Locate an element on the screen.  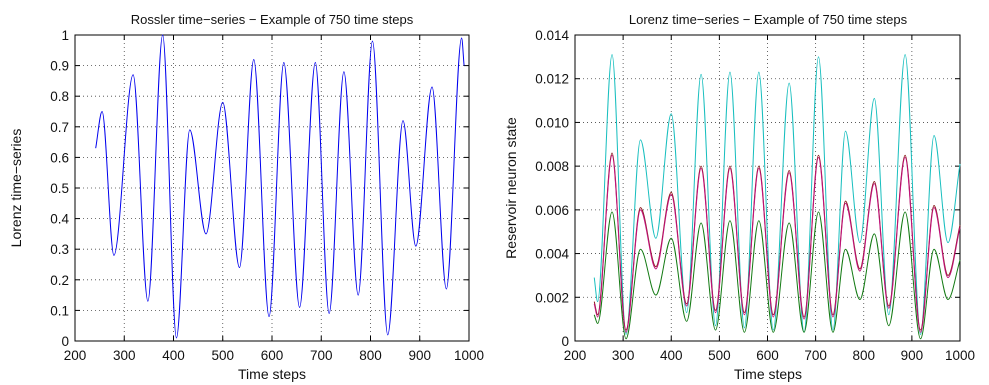
y-tick-label: 0.8 is located at coordinates (59, 96).